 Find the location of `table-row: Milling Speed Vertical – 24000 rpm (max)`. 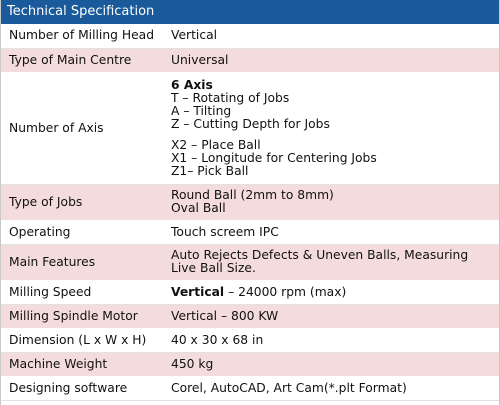

table-row: Milling Speed Vertical – 24000 rpm (max) is located at coordinates (250, 292).